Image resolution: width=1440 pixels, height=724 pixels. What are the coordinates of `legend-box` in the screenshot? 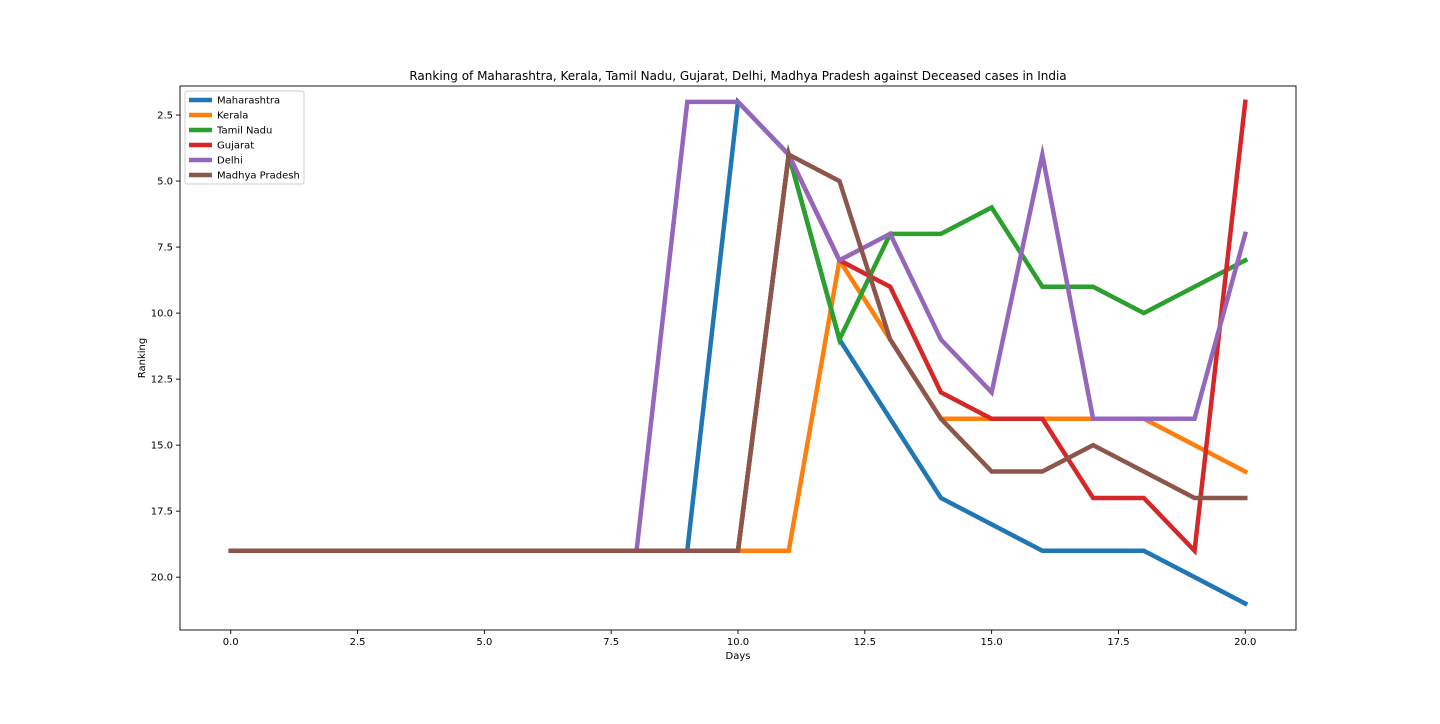 It's located at (244, 137).